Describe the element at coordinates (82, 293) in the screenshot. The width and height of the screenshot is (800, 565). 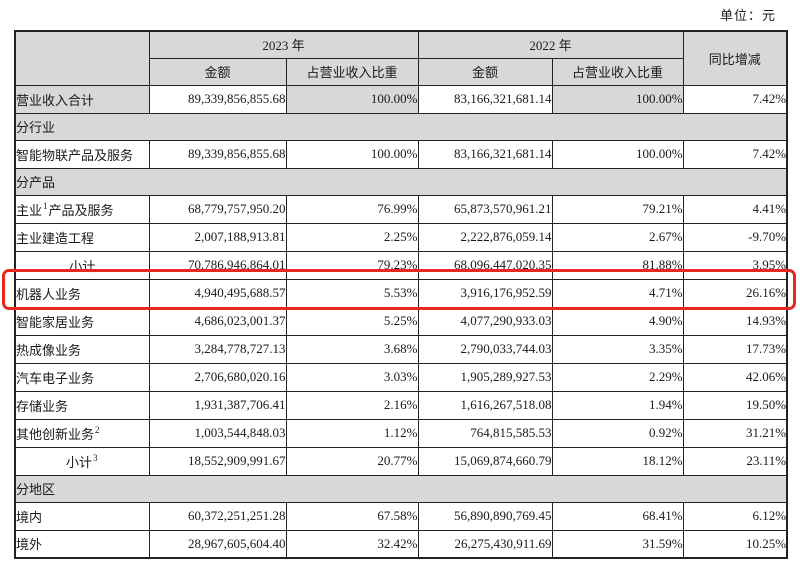
I see `row-label: 机器人业务` at that location.